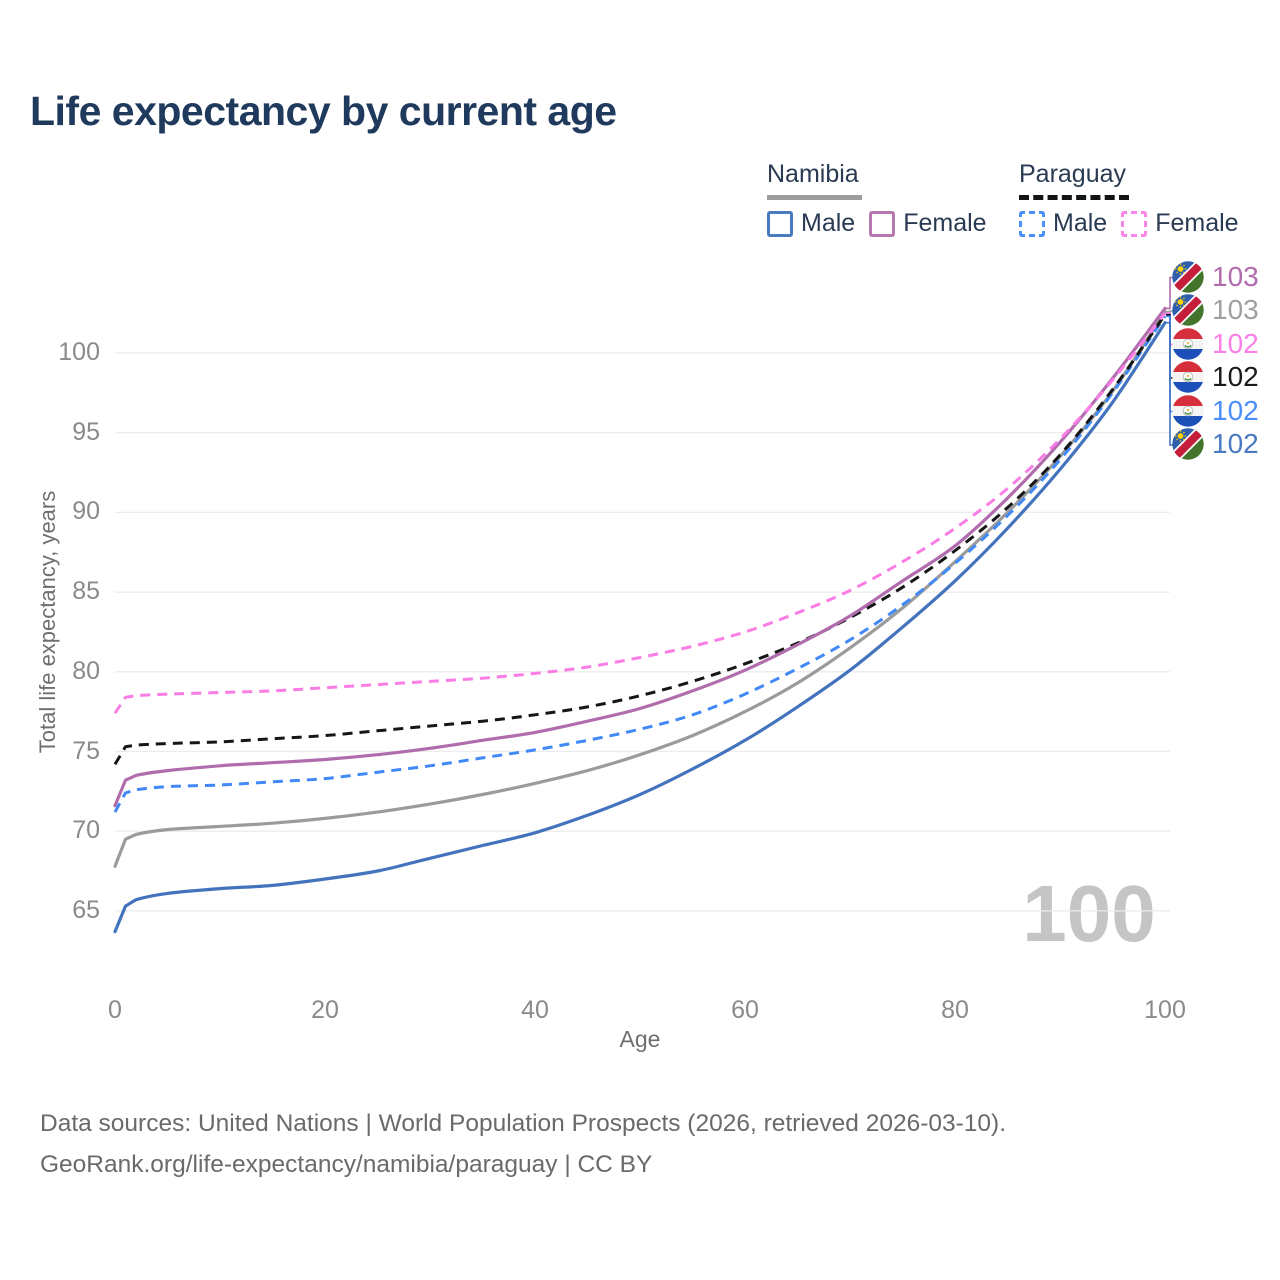 The width and height of the screenshot is (1280, 1280). What do you see at coordinates (640, 1039) in the screenshot?
I see `x-axis-label: Age` at bounding box center [640, 1039].